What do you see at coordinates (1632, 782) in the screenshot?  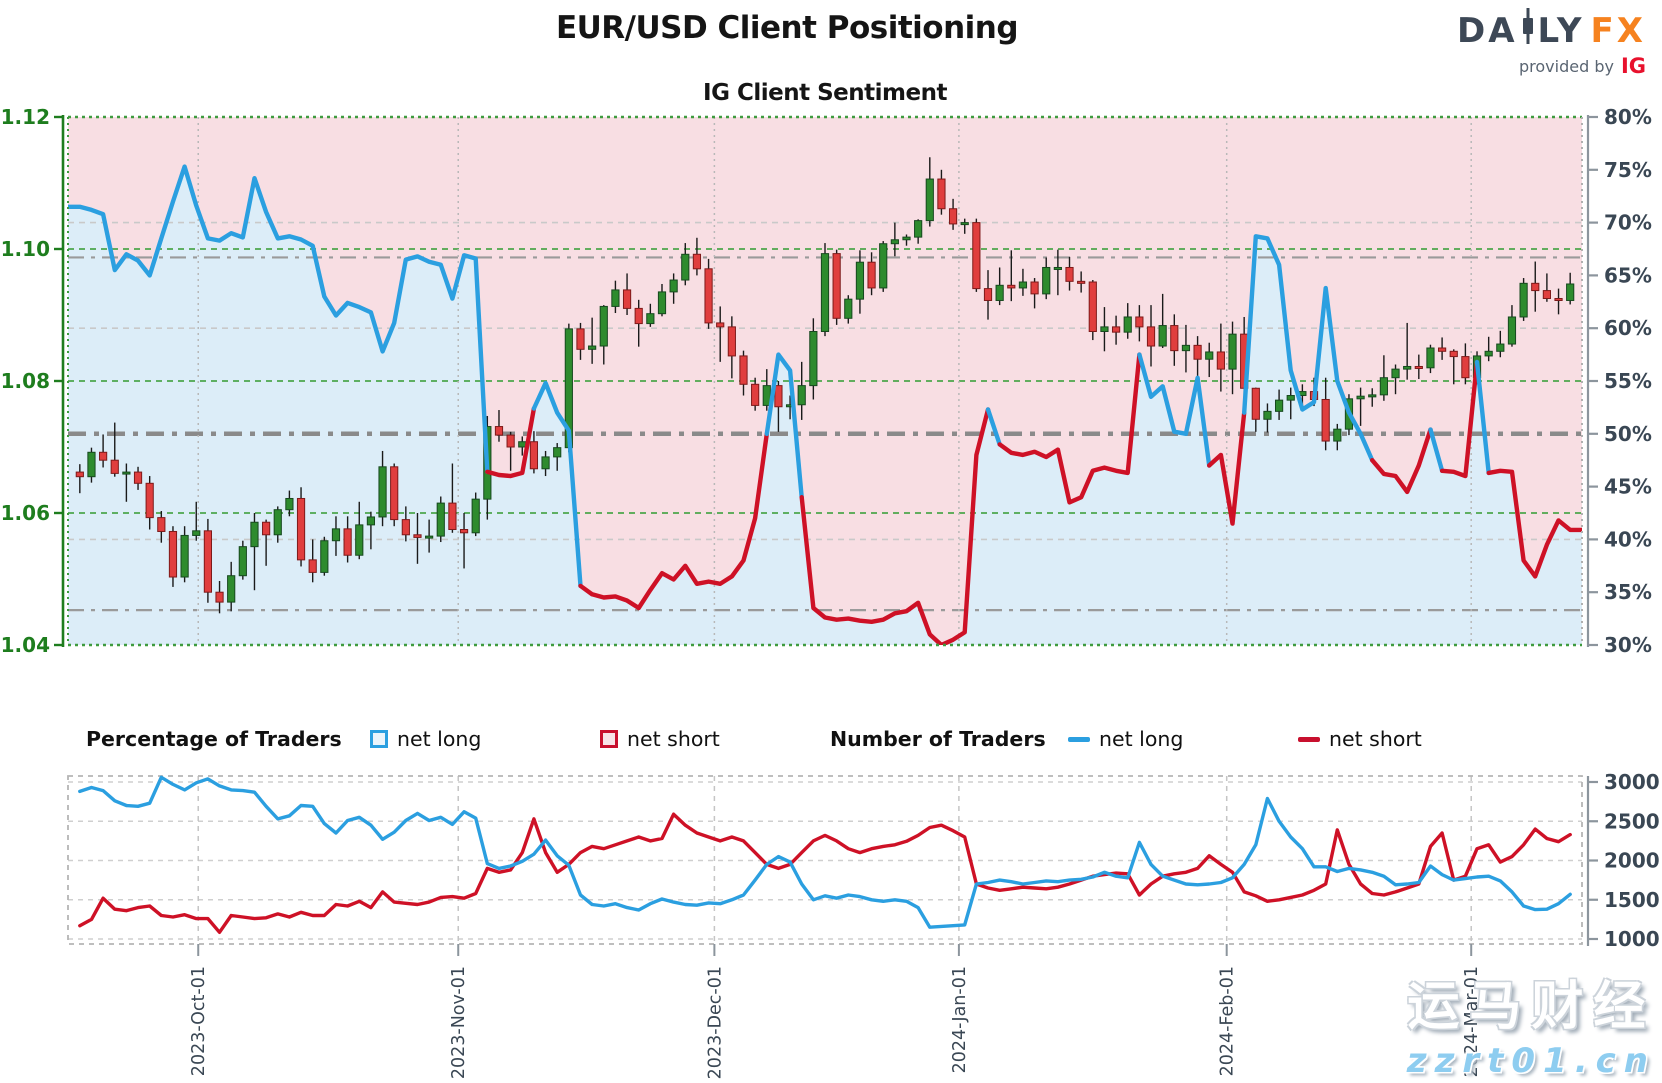 I see `count-axis-tick-label: 3000` at bounding box center [1632, 782].